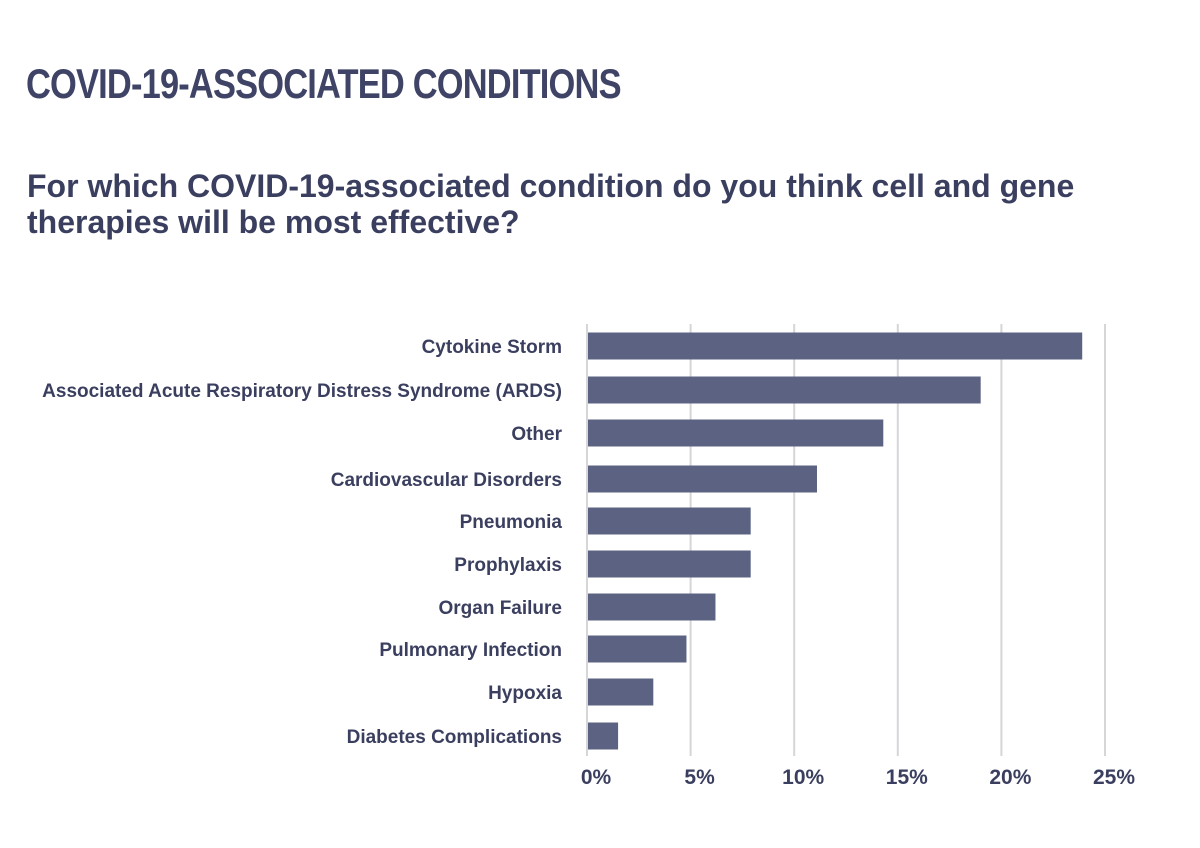 This screenshot has width=1200, height=848. I want to click on category-label: Hypoxia, so click(525, 693).